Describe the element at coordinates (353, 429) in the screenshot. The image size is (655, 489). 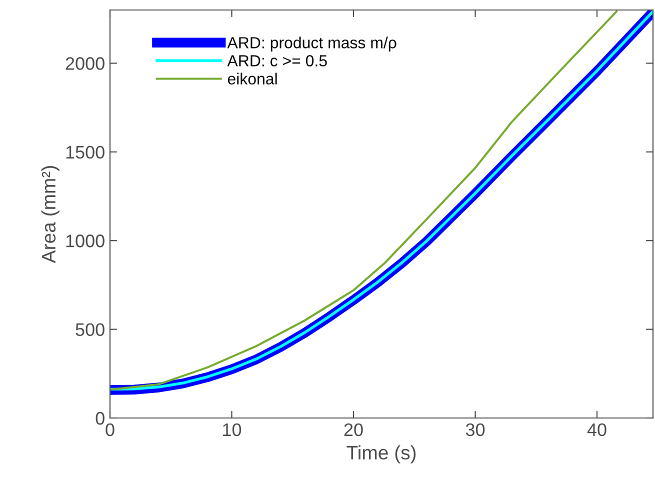
I see `x-tick-label: 20` at that location.